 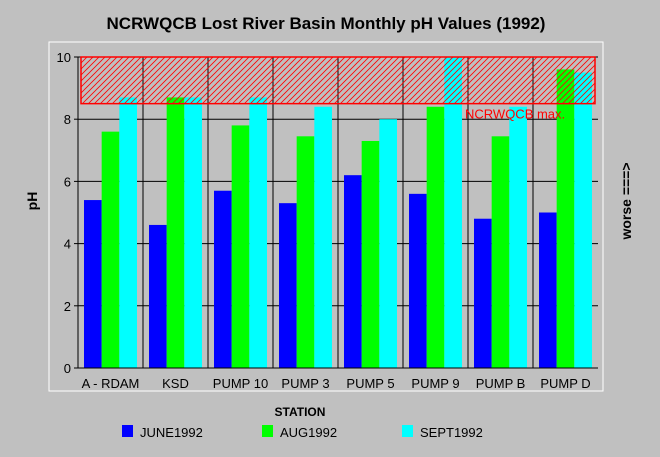 I want to click on legend-label: AUG1992, so click(x=308, y=432).